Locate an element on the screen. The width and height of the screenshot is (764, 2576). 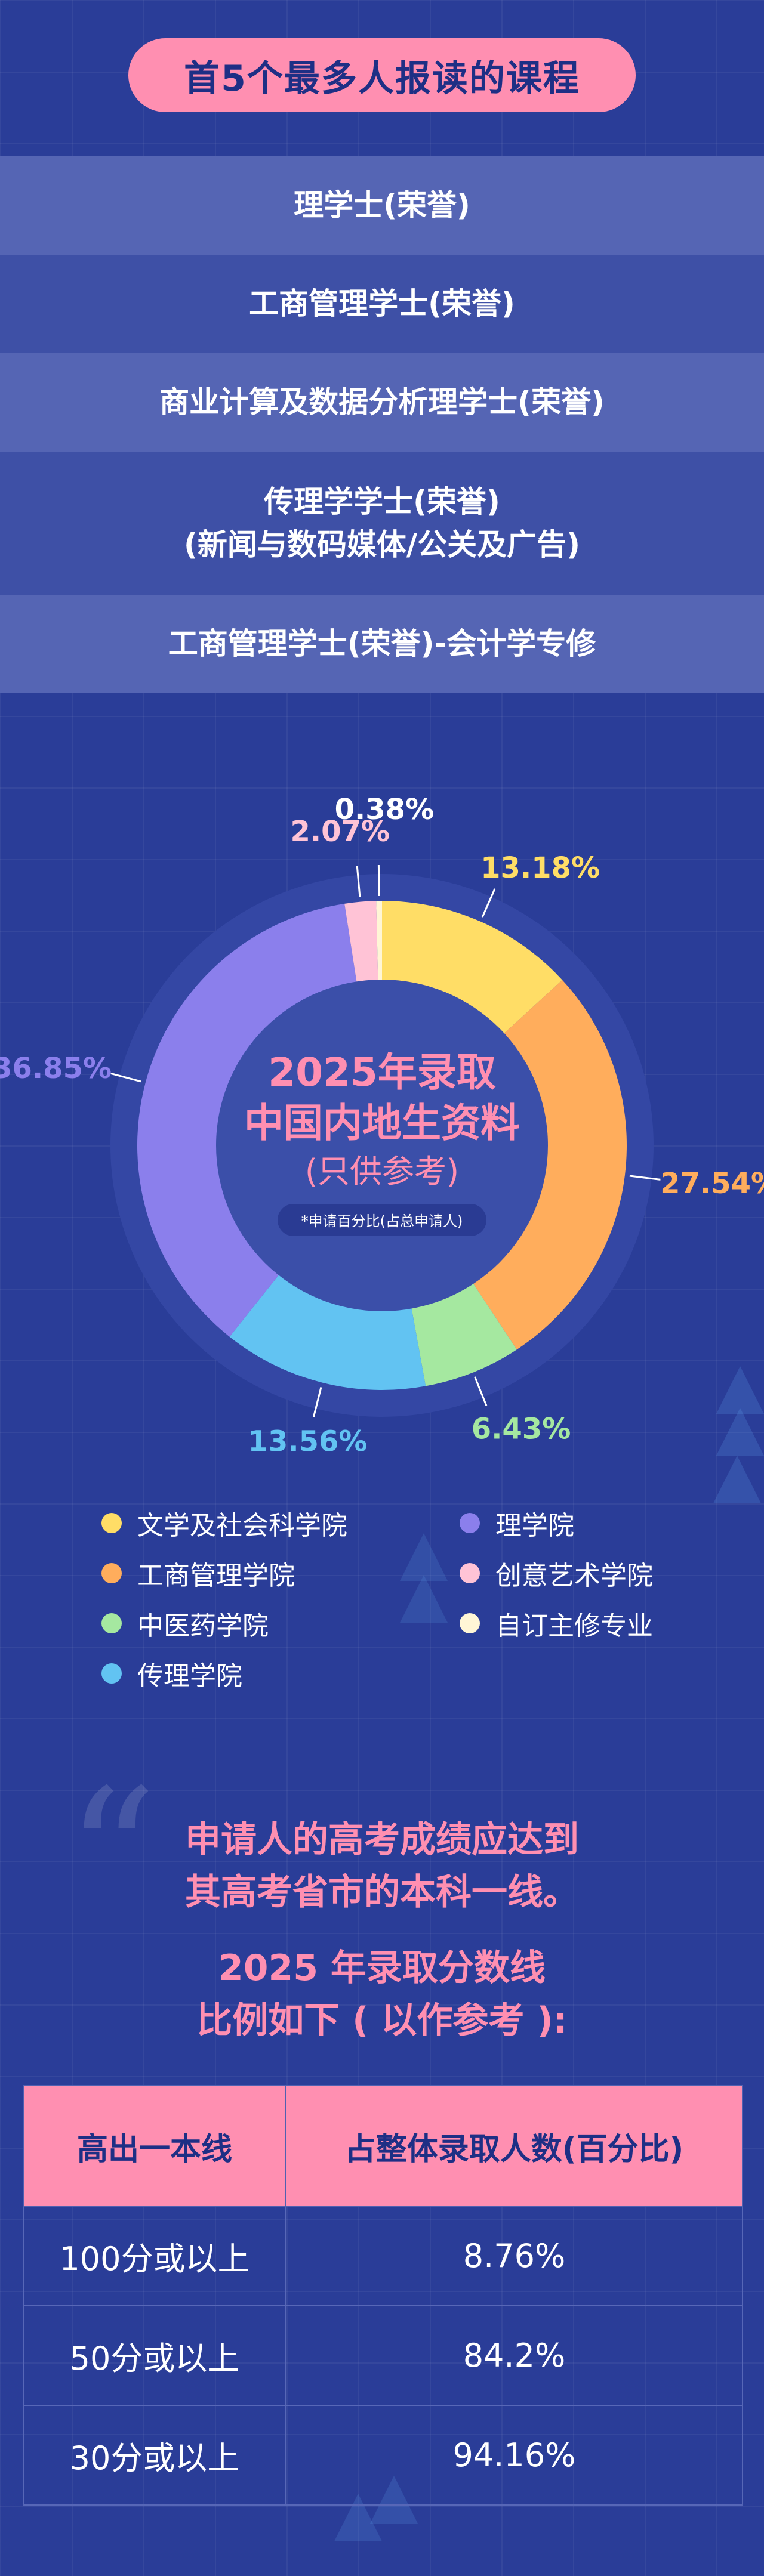
center-note-pill is located at coordinates (382, 1220).